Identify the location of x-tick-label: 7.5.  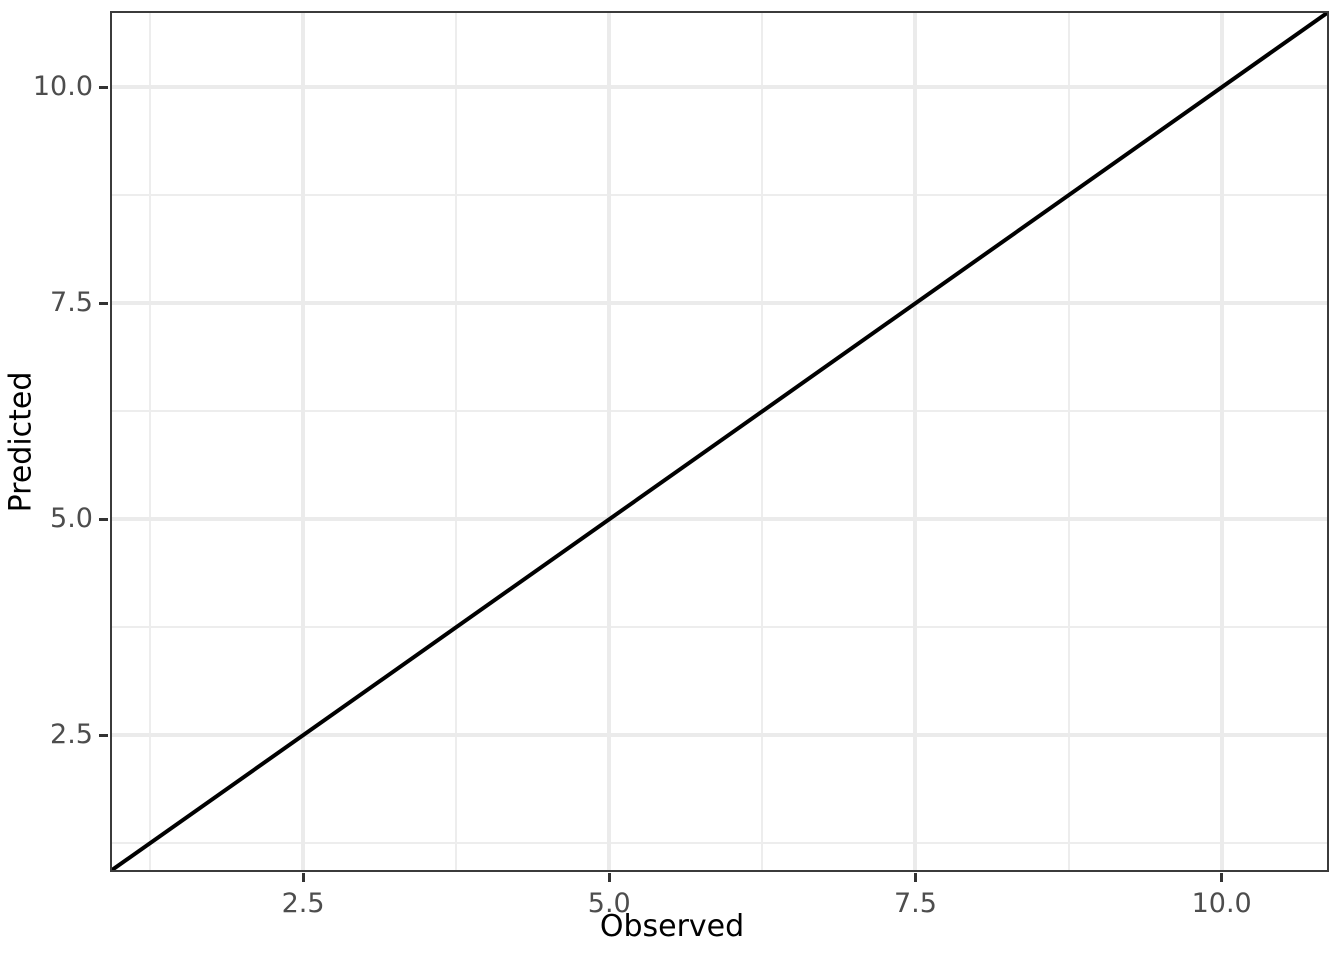
(915, 903).